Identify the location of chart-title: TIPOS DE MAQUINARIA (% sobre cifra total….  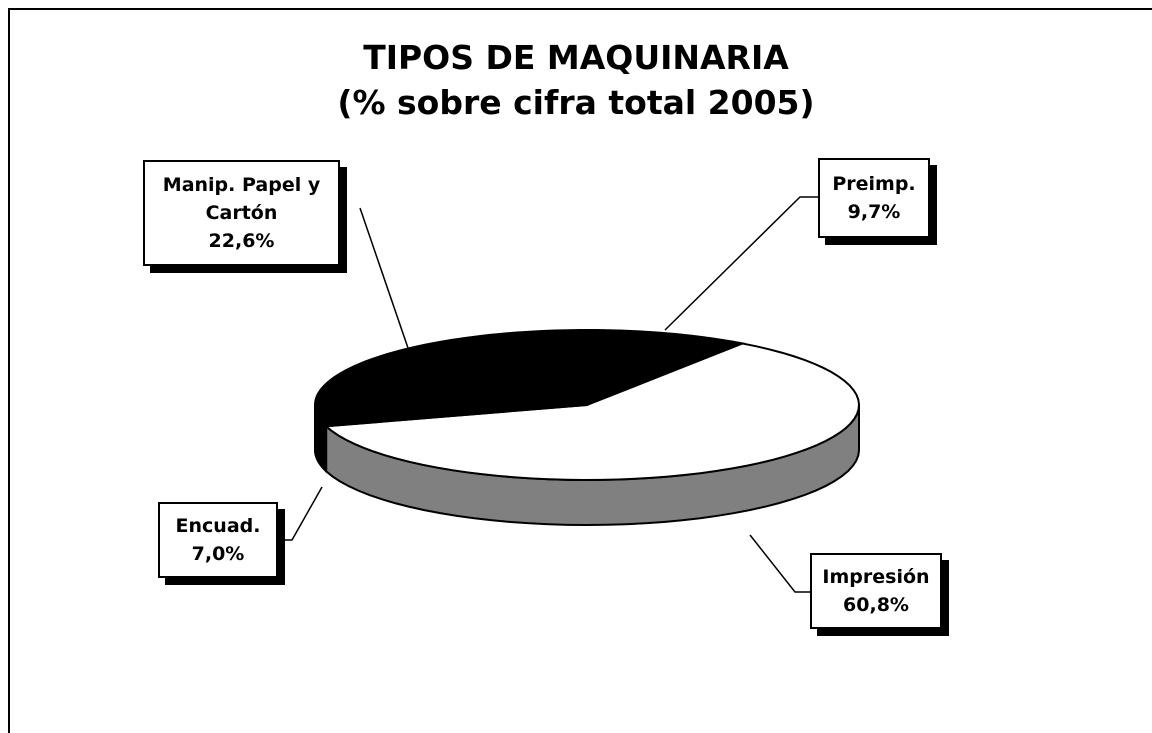
(576, 80).